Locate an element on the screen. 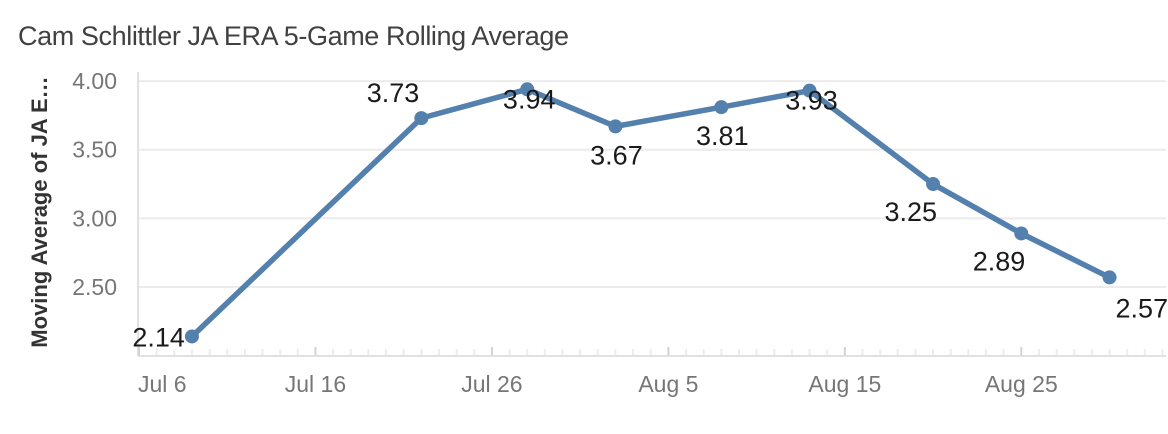 The width and height of the screenshot is (1168, 434). data-point-label: 3.81 is located at coordinates (722, 136).